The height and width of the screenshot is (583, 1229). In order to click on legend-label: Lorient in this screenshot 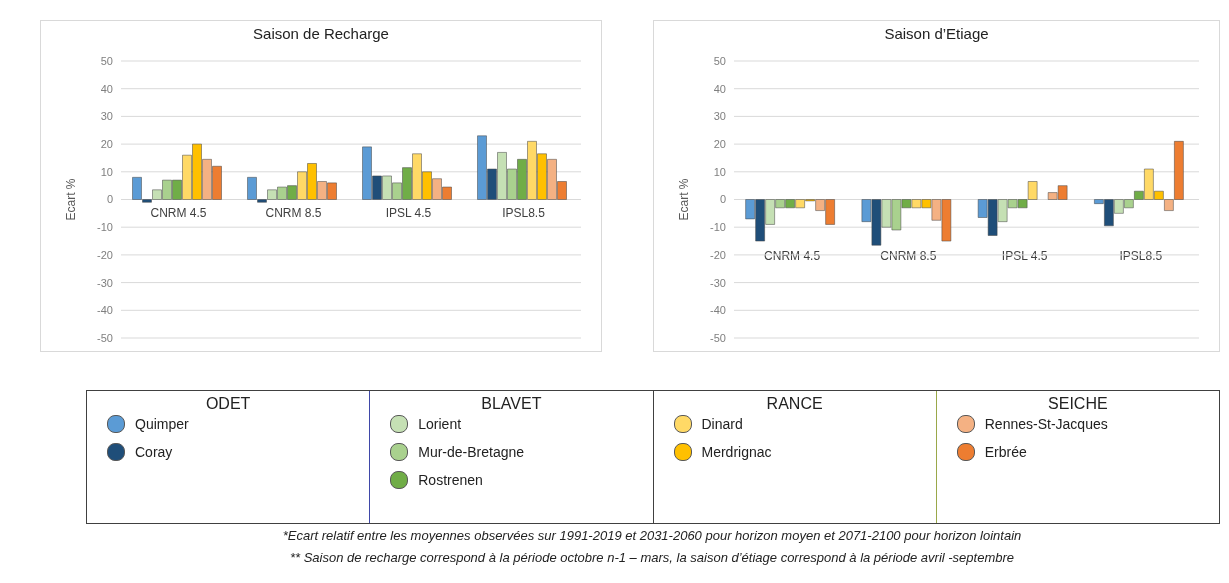, I will do `click(440, 424)`.